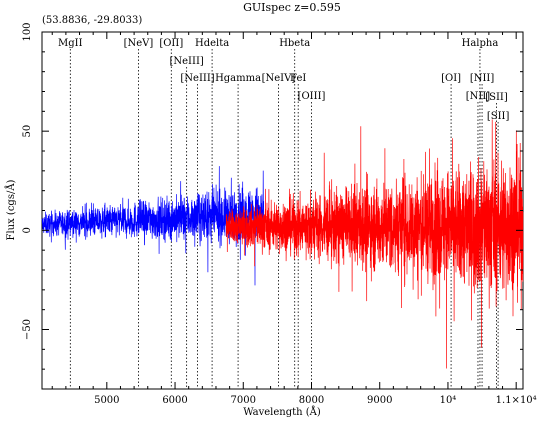 The width and height of the screenshot is (547, 422). Describe the element at coordinates (292, 7) in the screenshot. I see `chart-title: GUIspec z=0.595` at that location.